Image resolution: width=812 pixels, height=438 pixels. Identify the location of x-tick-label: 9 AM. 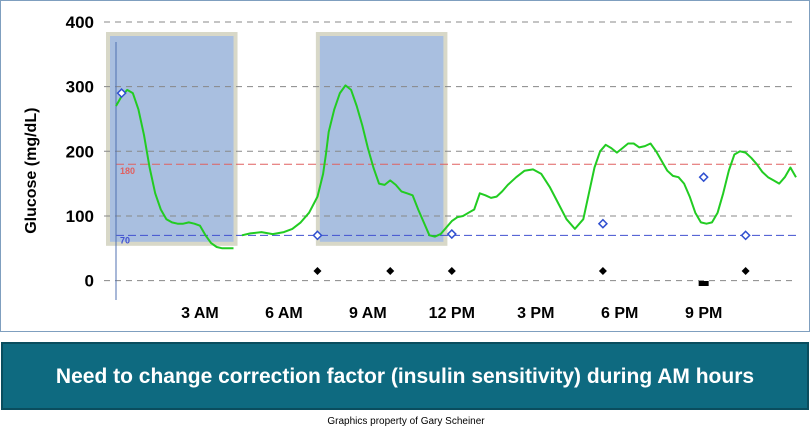
(368, 313).